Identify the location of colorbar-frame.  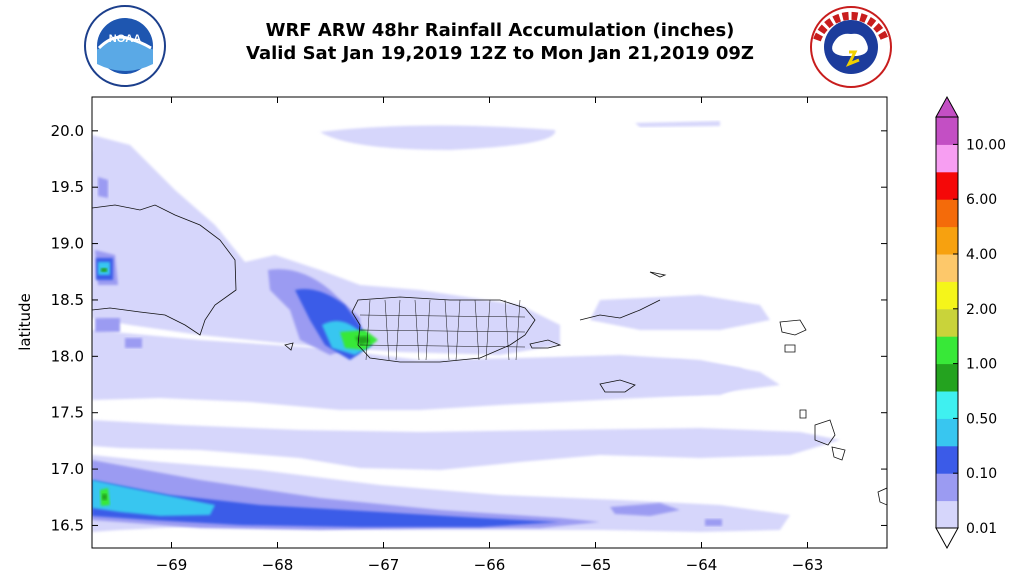
(947, 322).